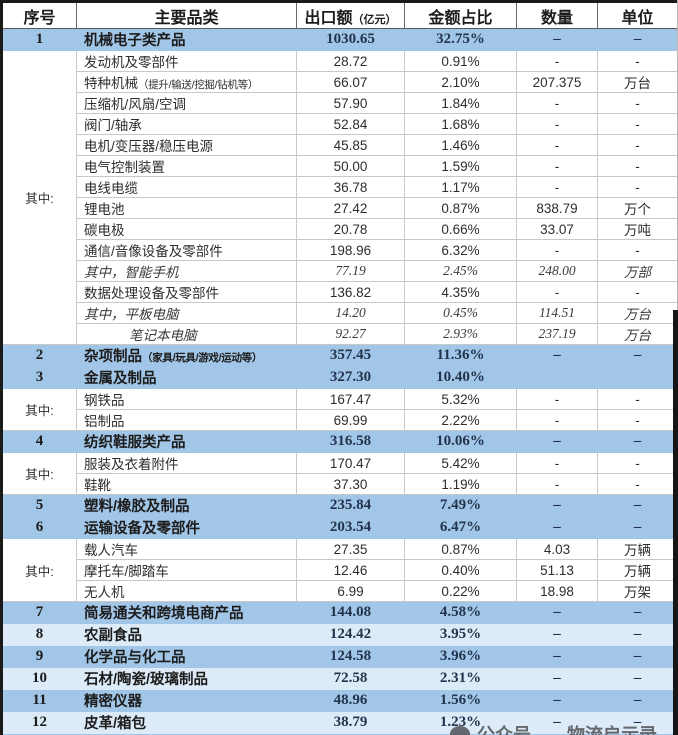 The image size is (678, 735). What do you see at coordinates (40, 378) in the screenshot?
I see `cell-serial: 3` at bounding box center [40, 378].